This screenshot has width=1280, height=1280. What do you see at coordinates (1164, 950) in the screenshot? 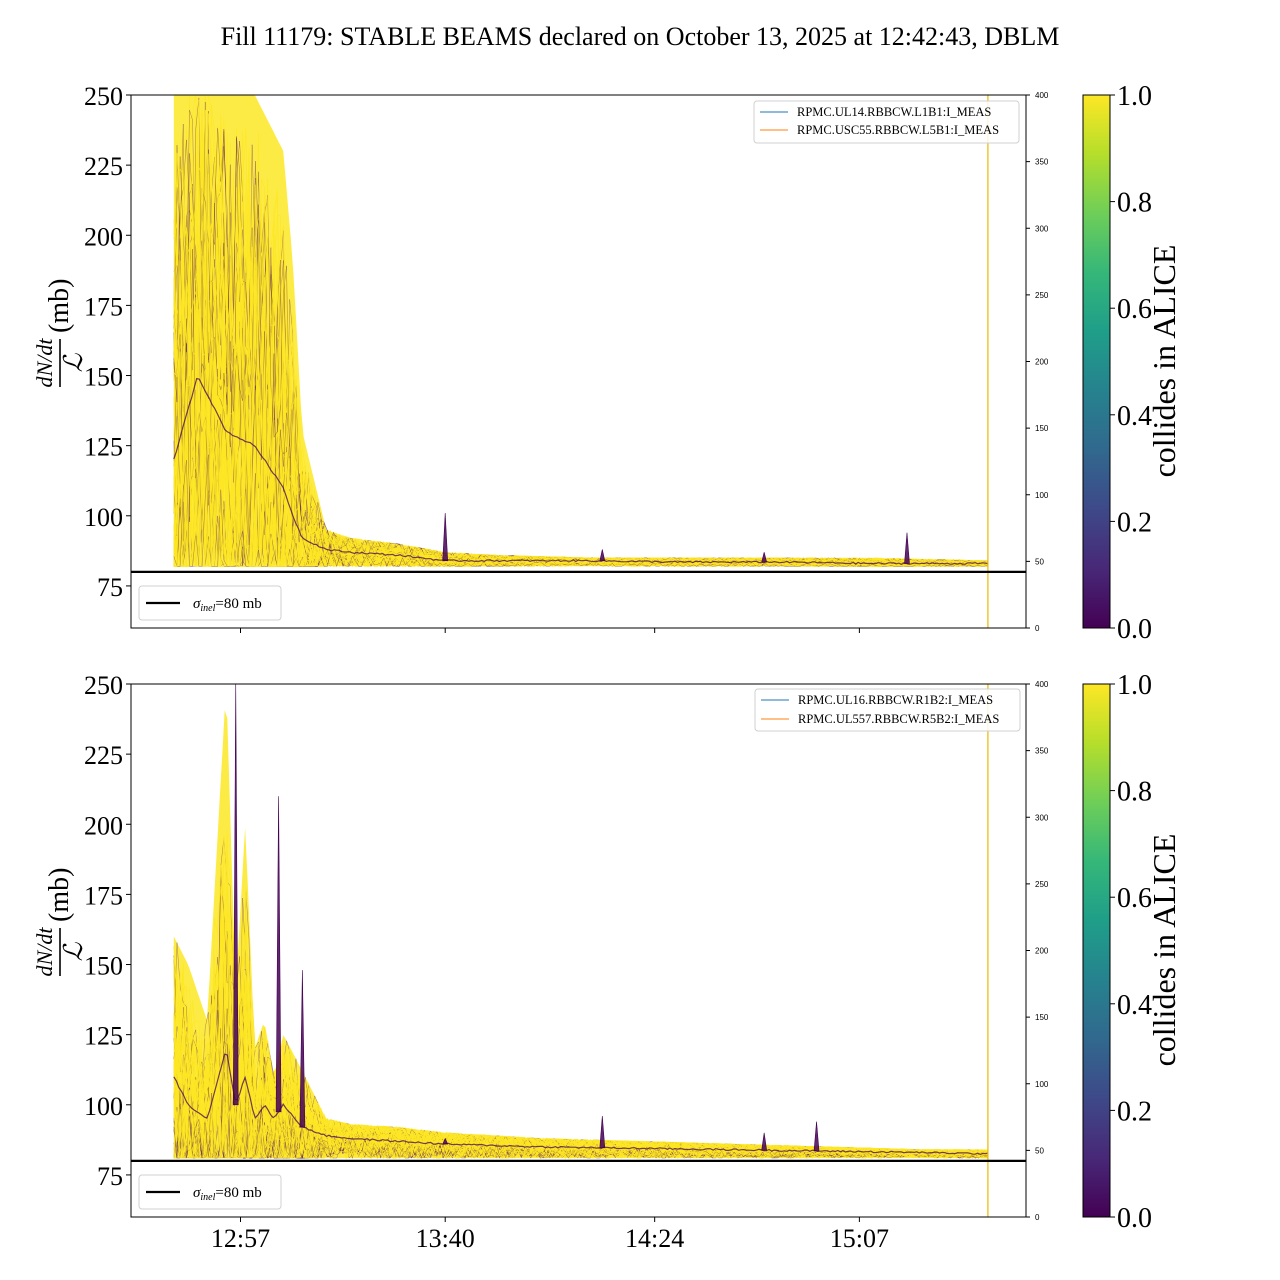
I see `bottom-colorbar-label: collides in ALICE` at bounding box center [1164, 950].